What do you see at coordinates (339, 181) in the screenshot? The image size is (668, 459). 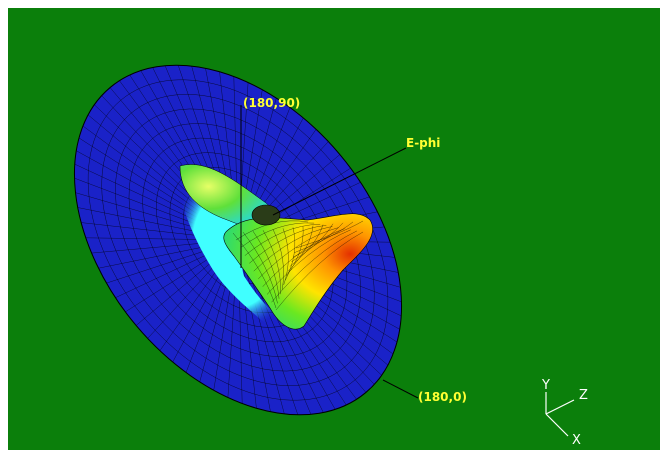 I see `component-leader` at bounding box center [339, 181].